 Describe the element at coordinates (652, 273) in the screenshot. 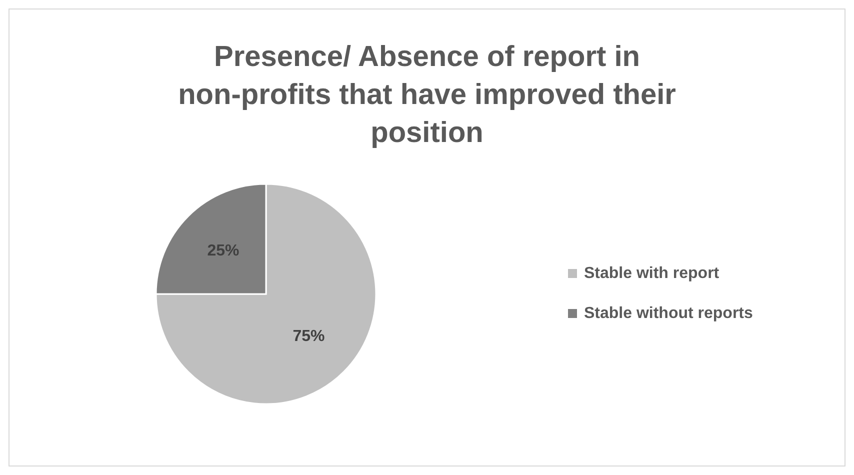

I see `legend-label: Stable with report` at that location.